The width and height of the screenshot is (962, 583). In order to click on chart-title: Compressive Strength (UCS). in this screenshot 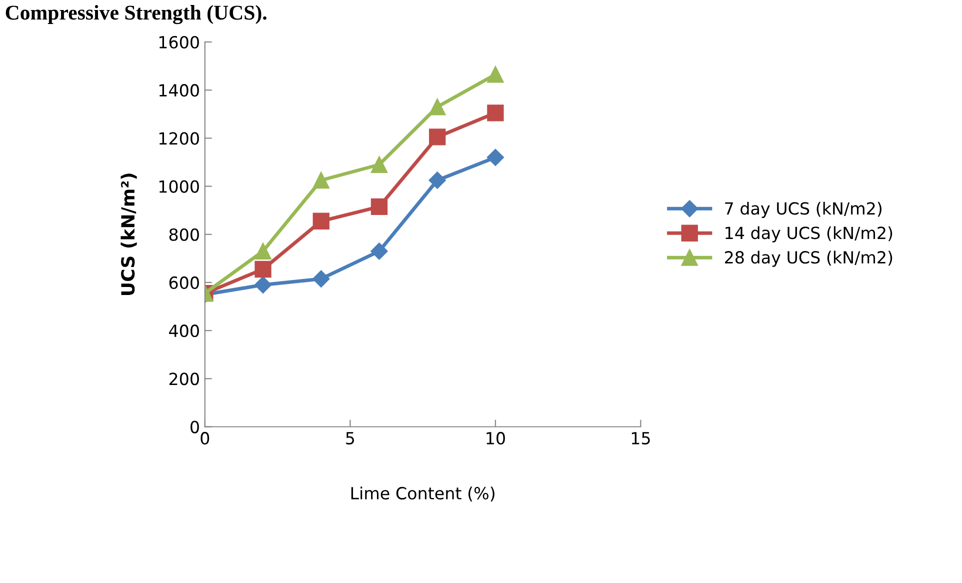, I will do `click(136, 14)`.